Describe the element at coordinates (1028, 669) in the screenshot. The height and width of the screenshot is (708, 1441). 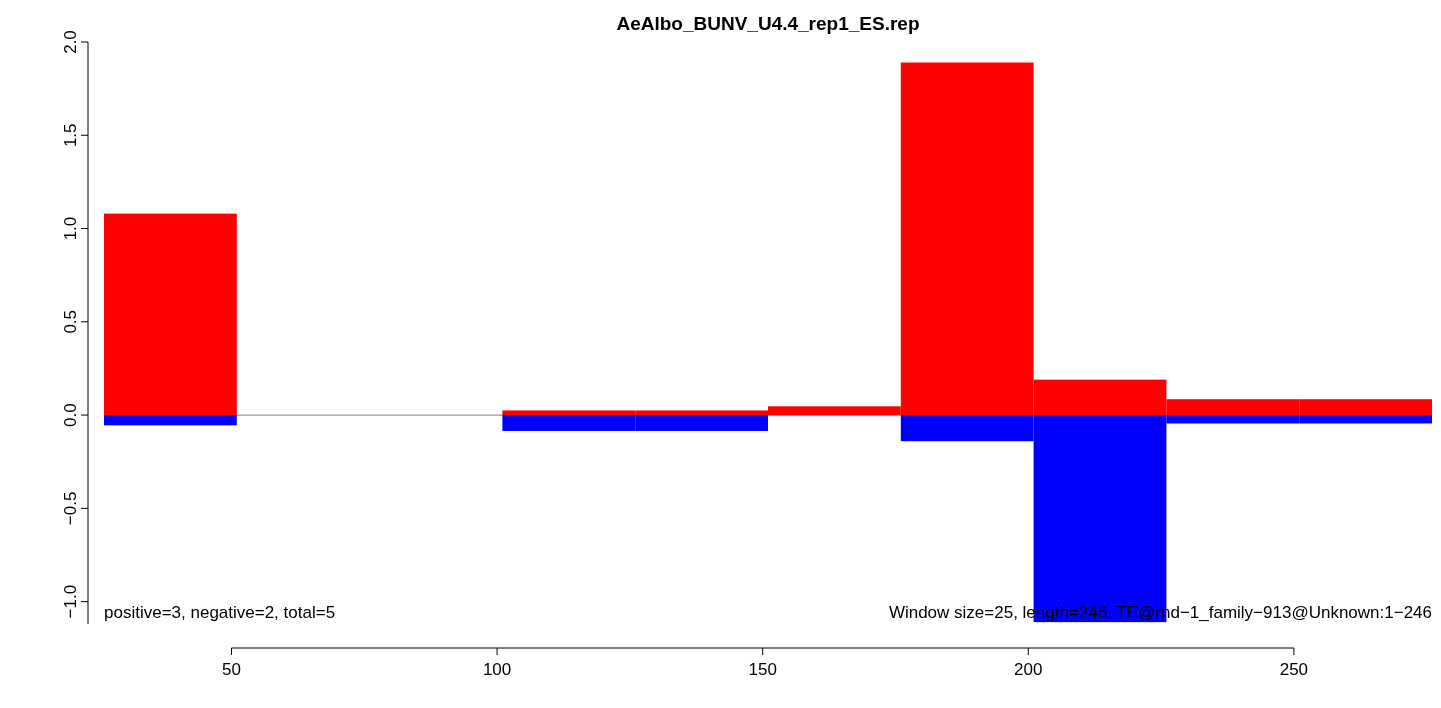
I see `x-tick-label: 200` at that location.